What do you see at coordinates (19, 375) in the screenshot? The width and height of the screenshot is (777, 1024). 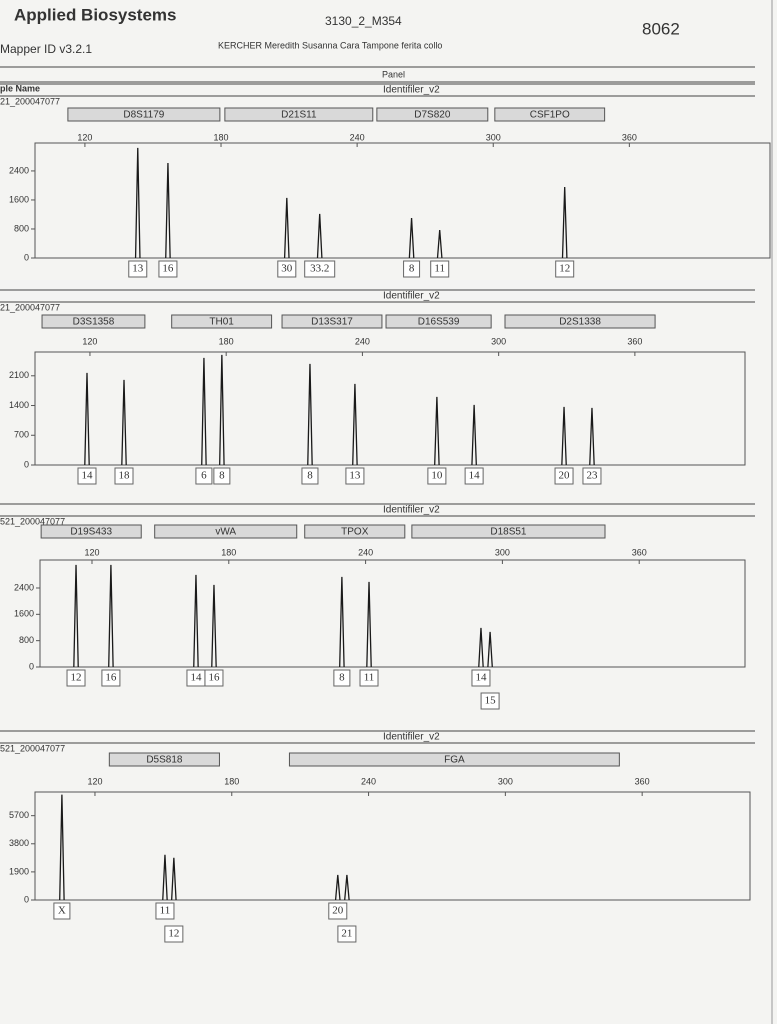 I see `y-tick-label: 2100` at bounding box center [19, 375].